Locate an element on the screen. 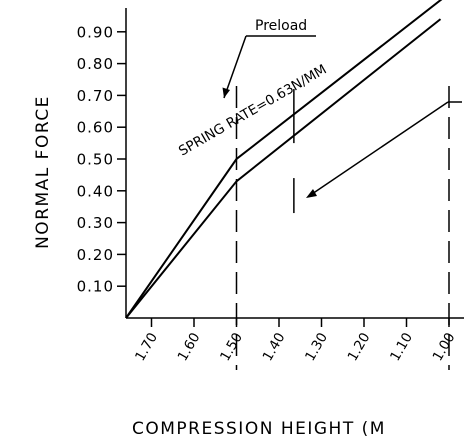  y-axis-ticks: 0.10 0.20 0.30 0.40 0.50 0.60 0.70 0.80 0.90 is located at coordinates (101, 159).